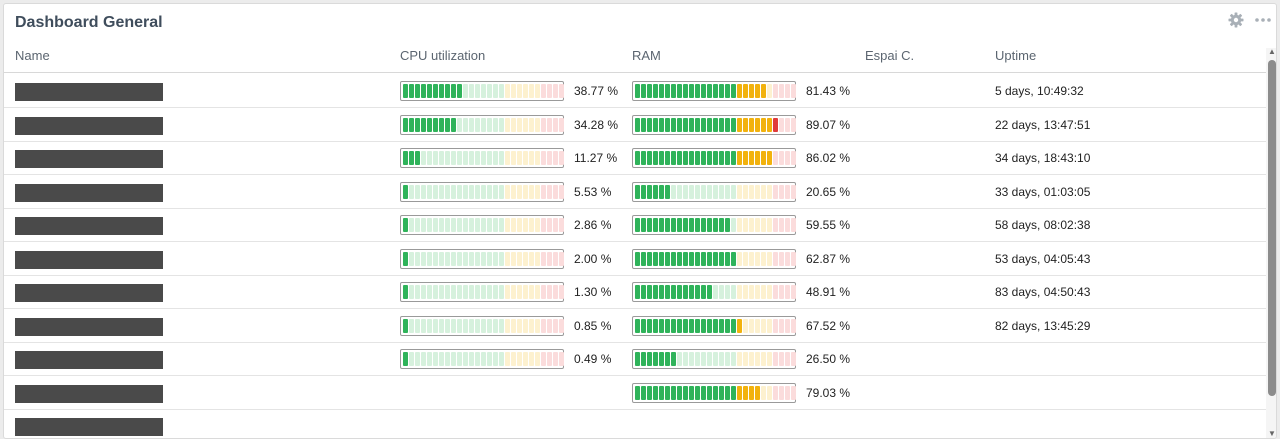 Image resolution: width=1280 pixels, height=439 pixels. Describe the element at coordinates (635, 91) in the screenshot. I see `table-row: 38.77 % 81.43 % 5 days, 10:49:32` at that location.